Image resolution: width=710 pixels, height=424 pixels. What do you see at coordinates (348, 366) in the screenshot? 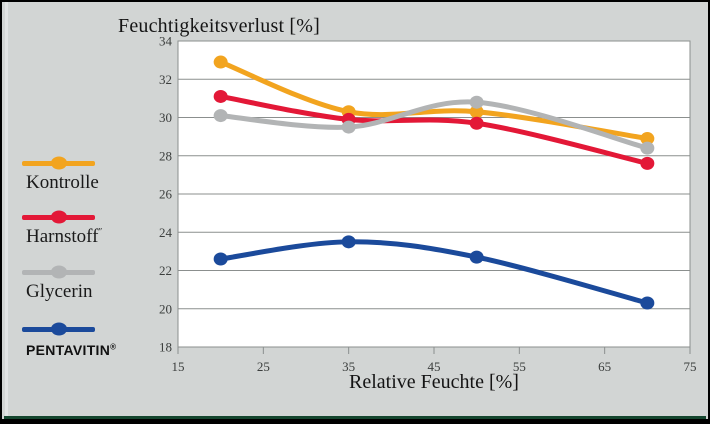
I see `x-tick-label-35: 35` at bounding box center [348, 366].